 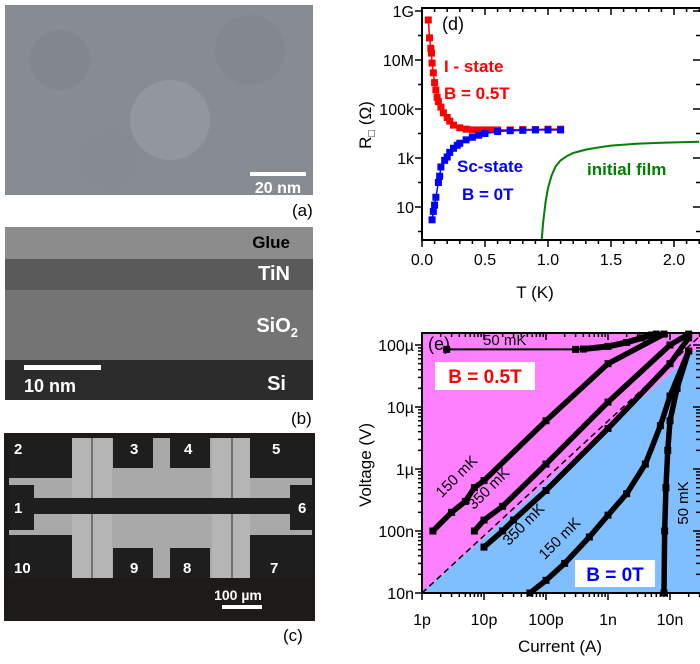 I want to click on panel-c-device-image: 1 2 3 4 5 6 7 8 9 10 100 µm, so click(x=159, y=527).